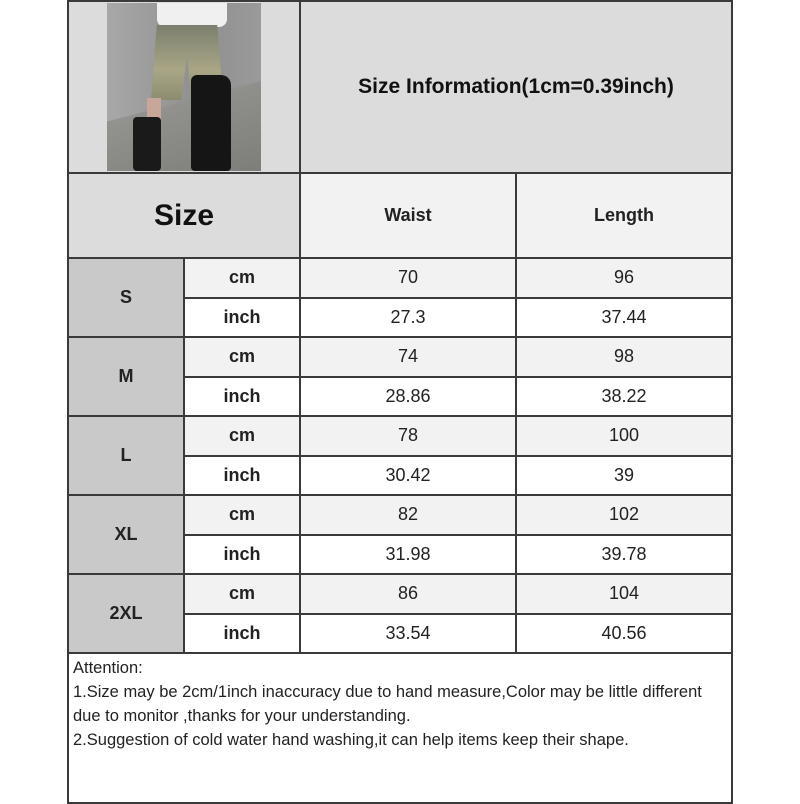  What do you see at coordinates (624, 594) in the screenshot?
I see `length-value: 104` at bounding box center [624, 594].